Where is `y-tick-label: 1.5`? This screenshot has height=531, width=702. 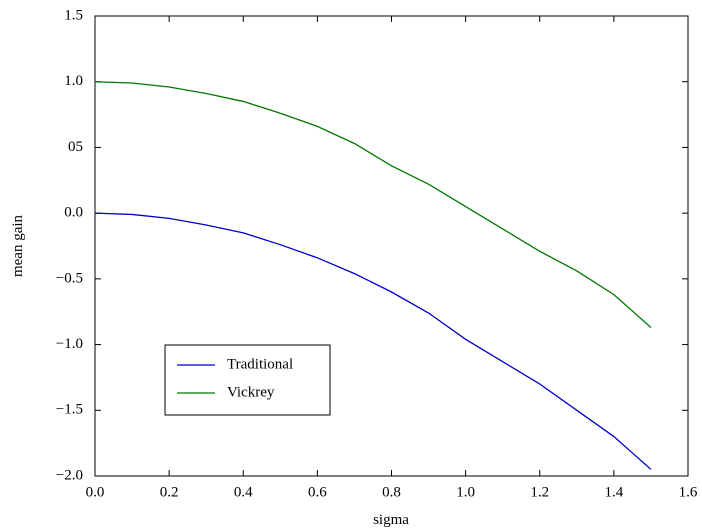 y-tick-label: 1.5 is located at coordinates (73, 15).